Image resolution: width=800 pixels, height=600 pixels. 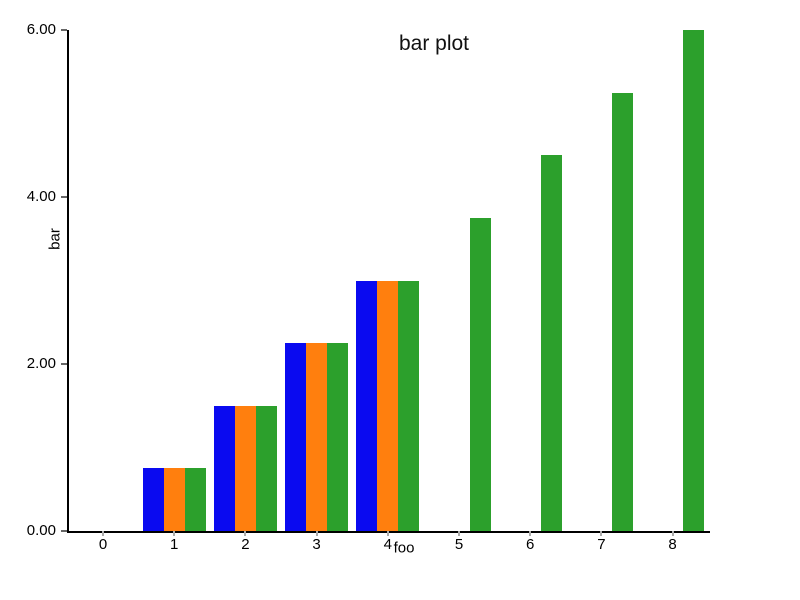 I want to click on y-axis-line, so click(x=68, y=281).